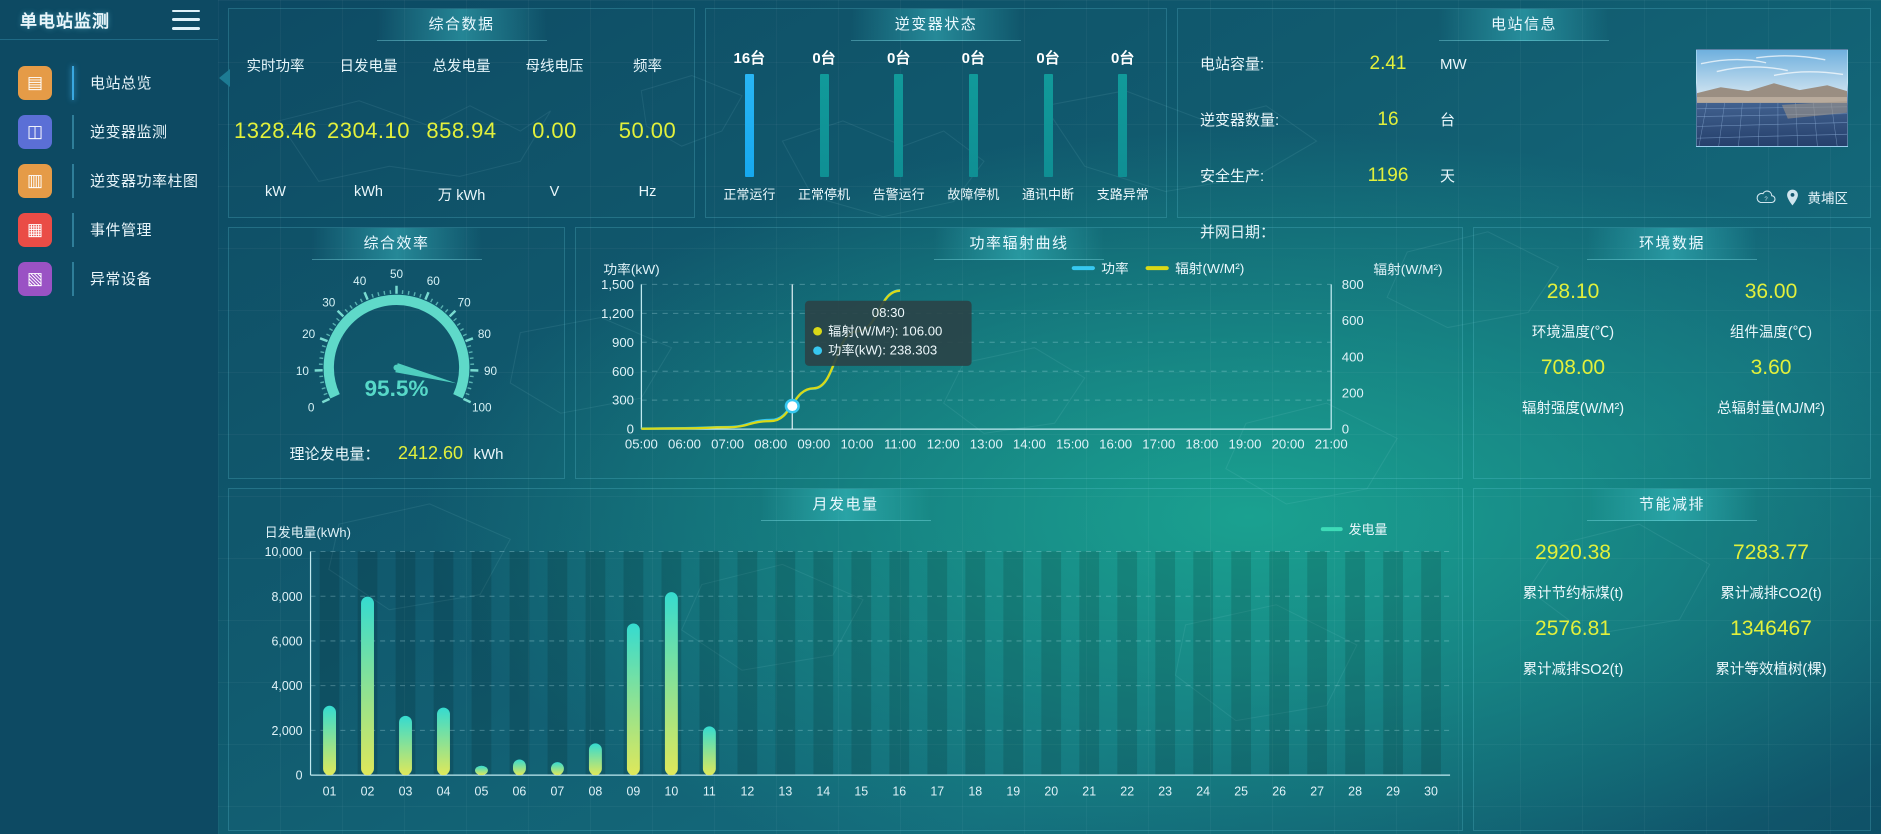 This screenshot has width=1881, height=834. I want to click on value: 2412.60, so click(430, 453).